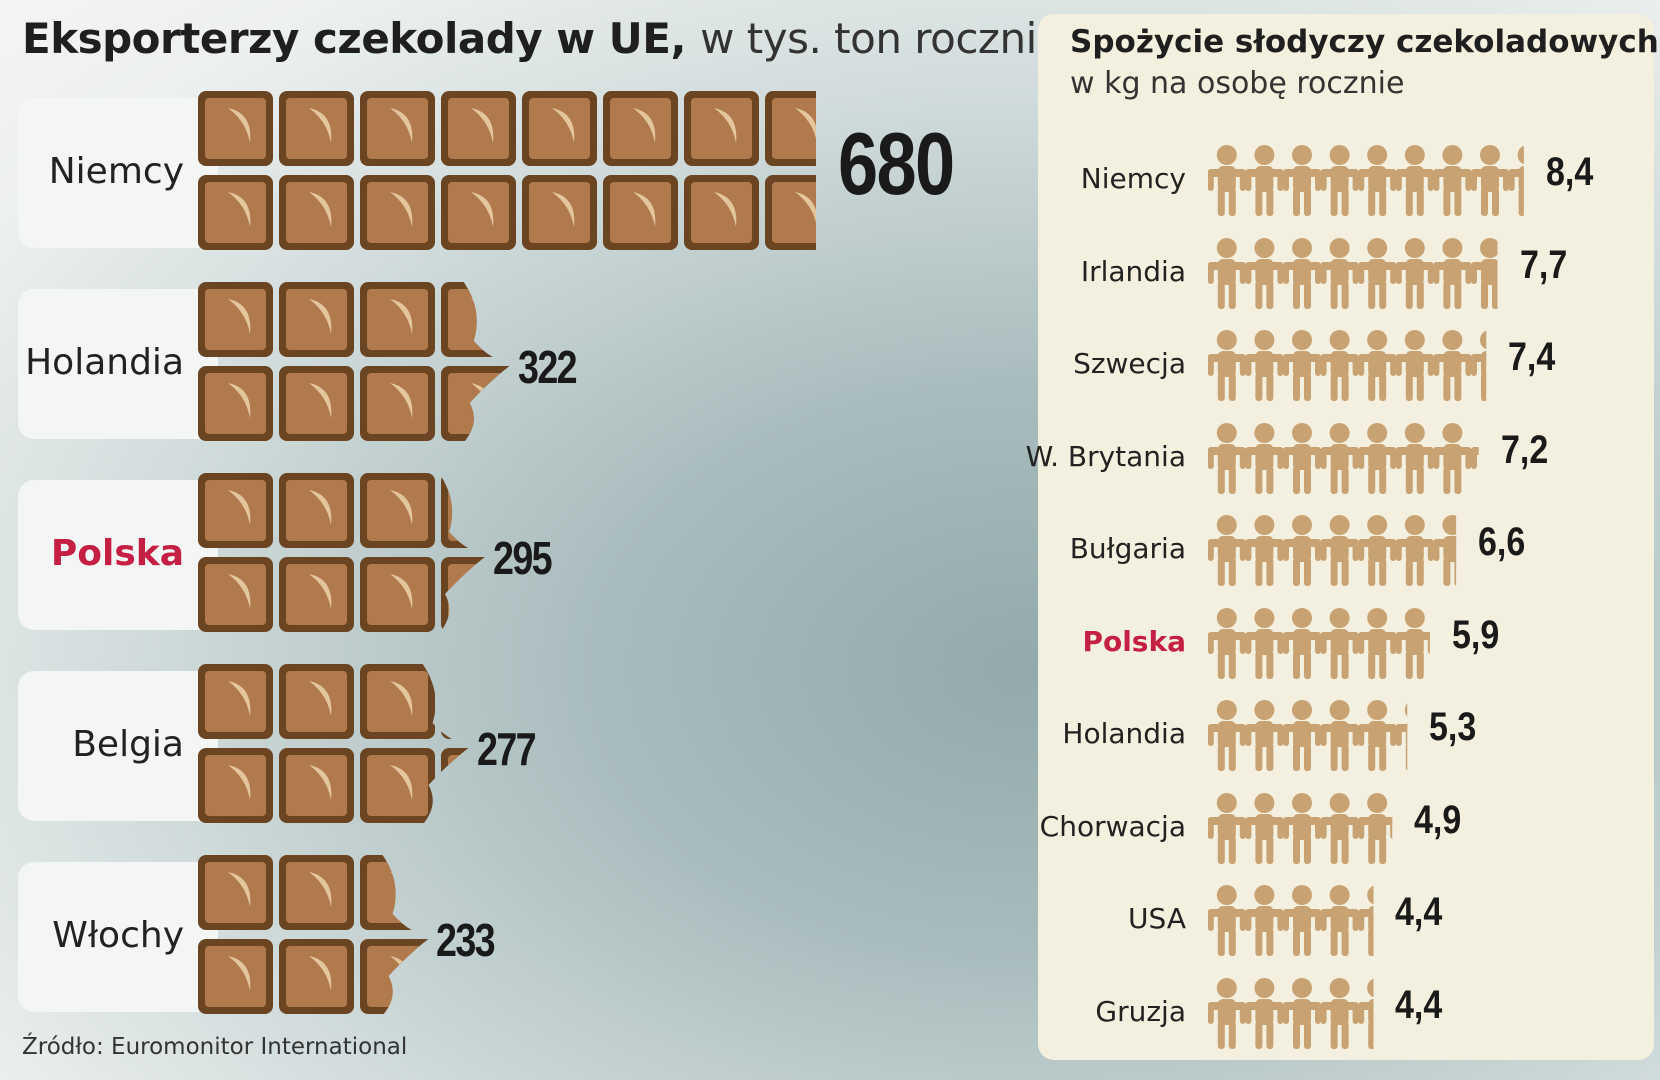 The width and height of the screenshot is (1660, 1080). I want to click on consumption-value: 5,3, so click(1453, 727).